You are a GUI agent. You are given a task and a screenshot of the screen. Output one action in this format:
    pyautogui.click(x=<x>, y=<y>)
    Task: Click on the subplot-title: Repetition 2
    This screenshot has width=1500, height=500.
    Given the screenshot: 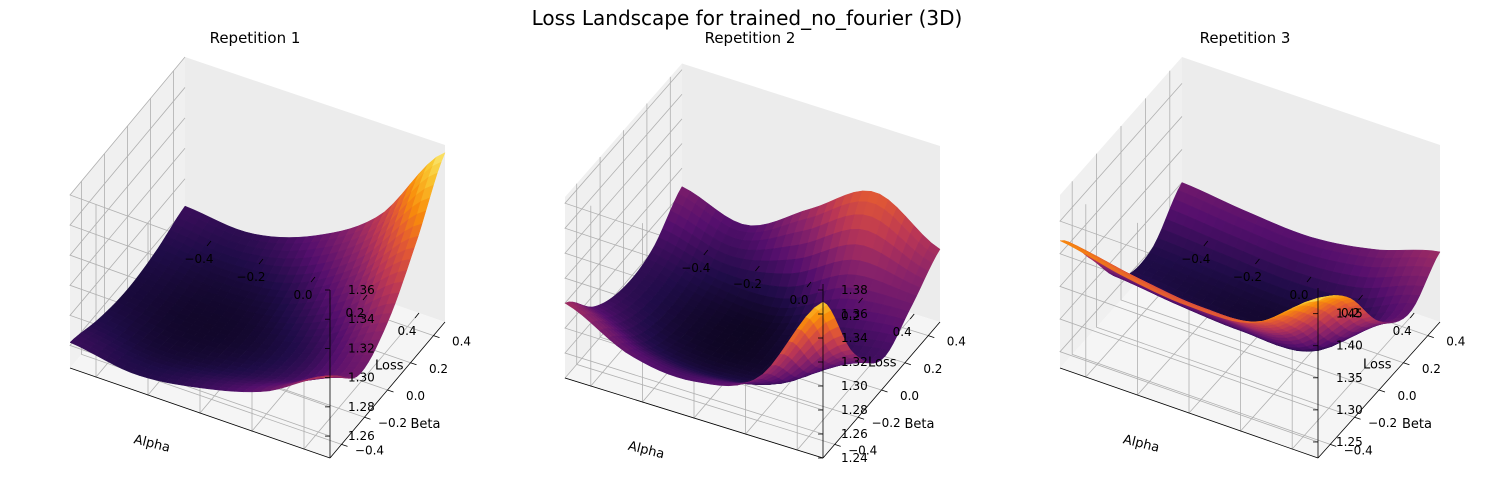 What is the action you would take?
    pyautogui.click(x=750, y=38)
    